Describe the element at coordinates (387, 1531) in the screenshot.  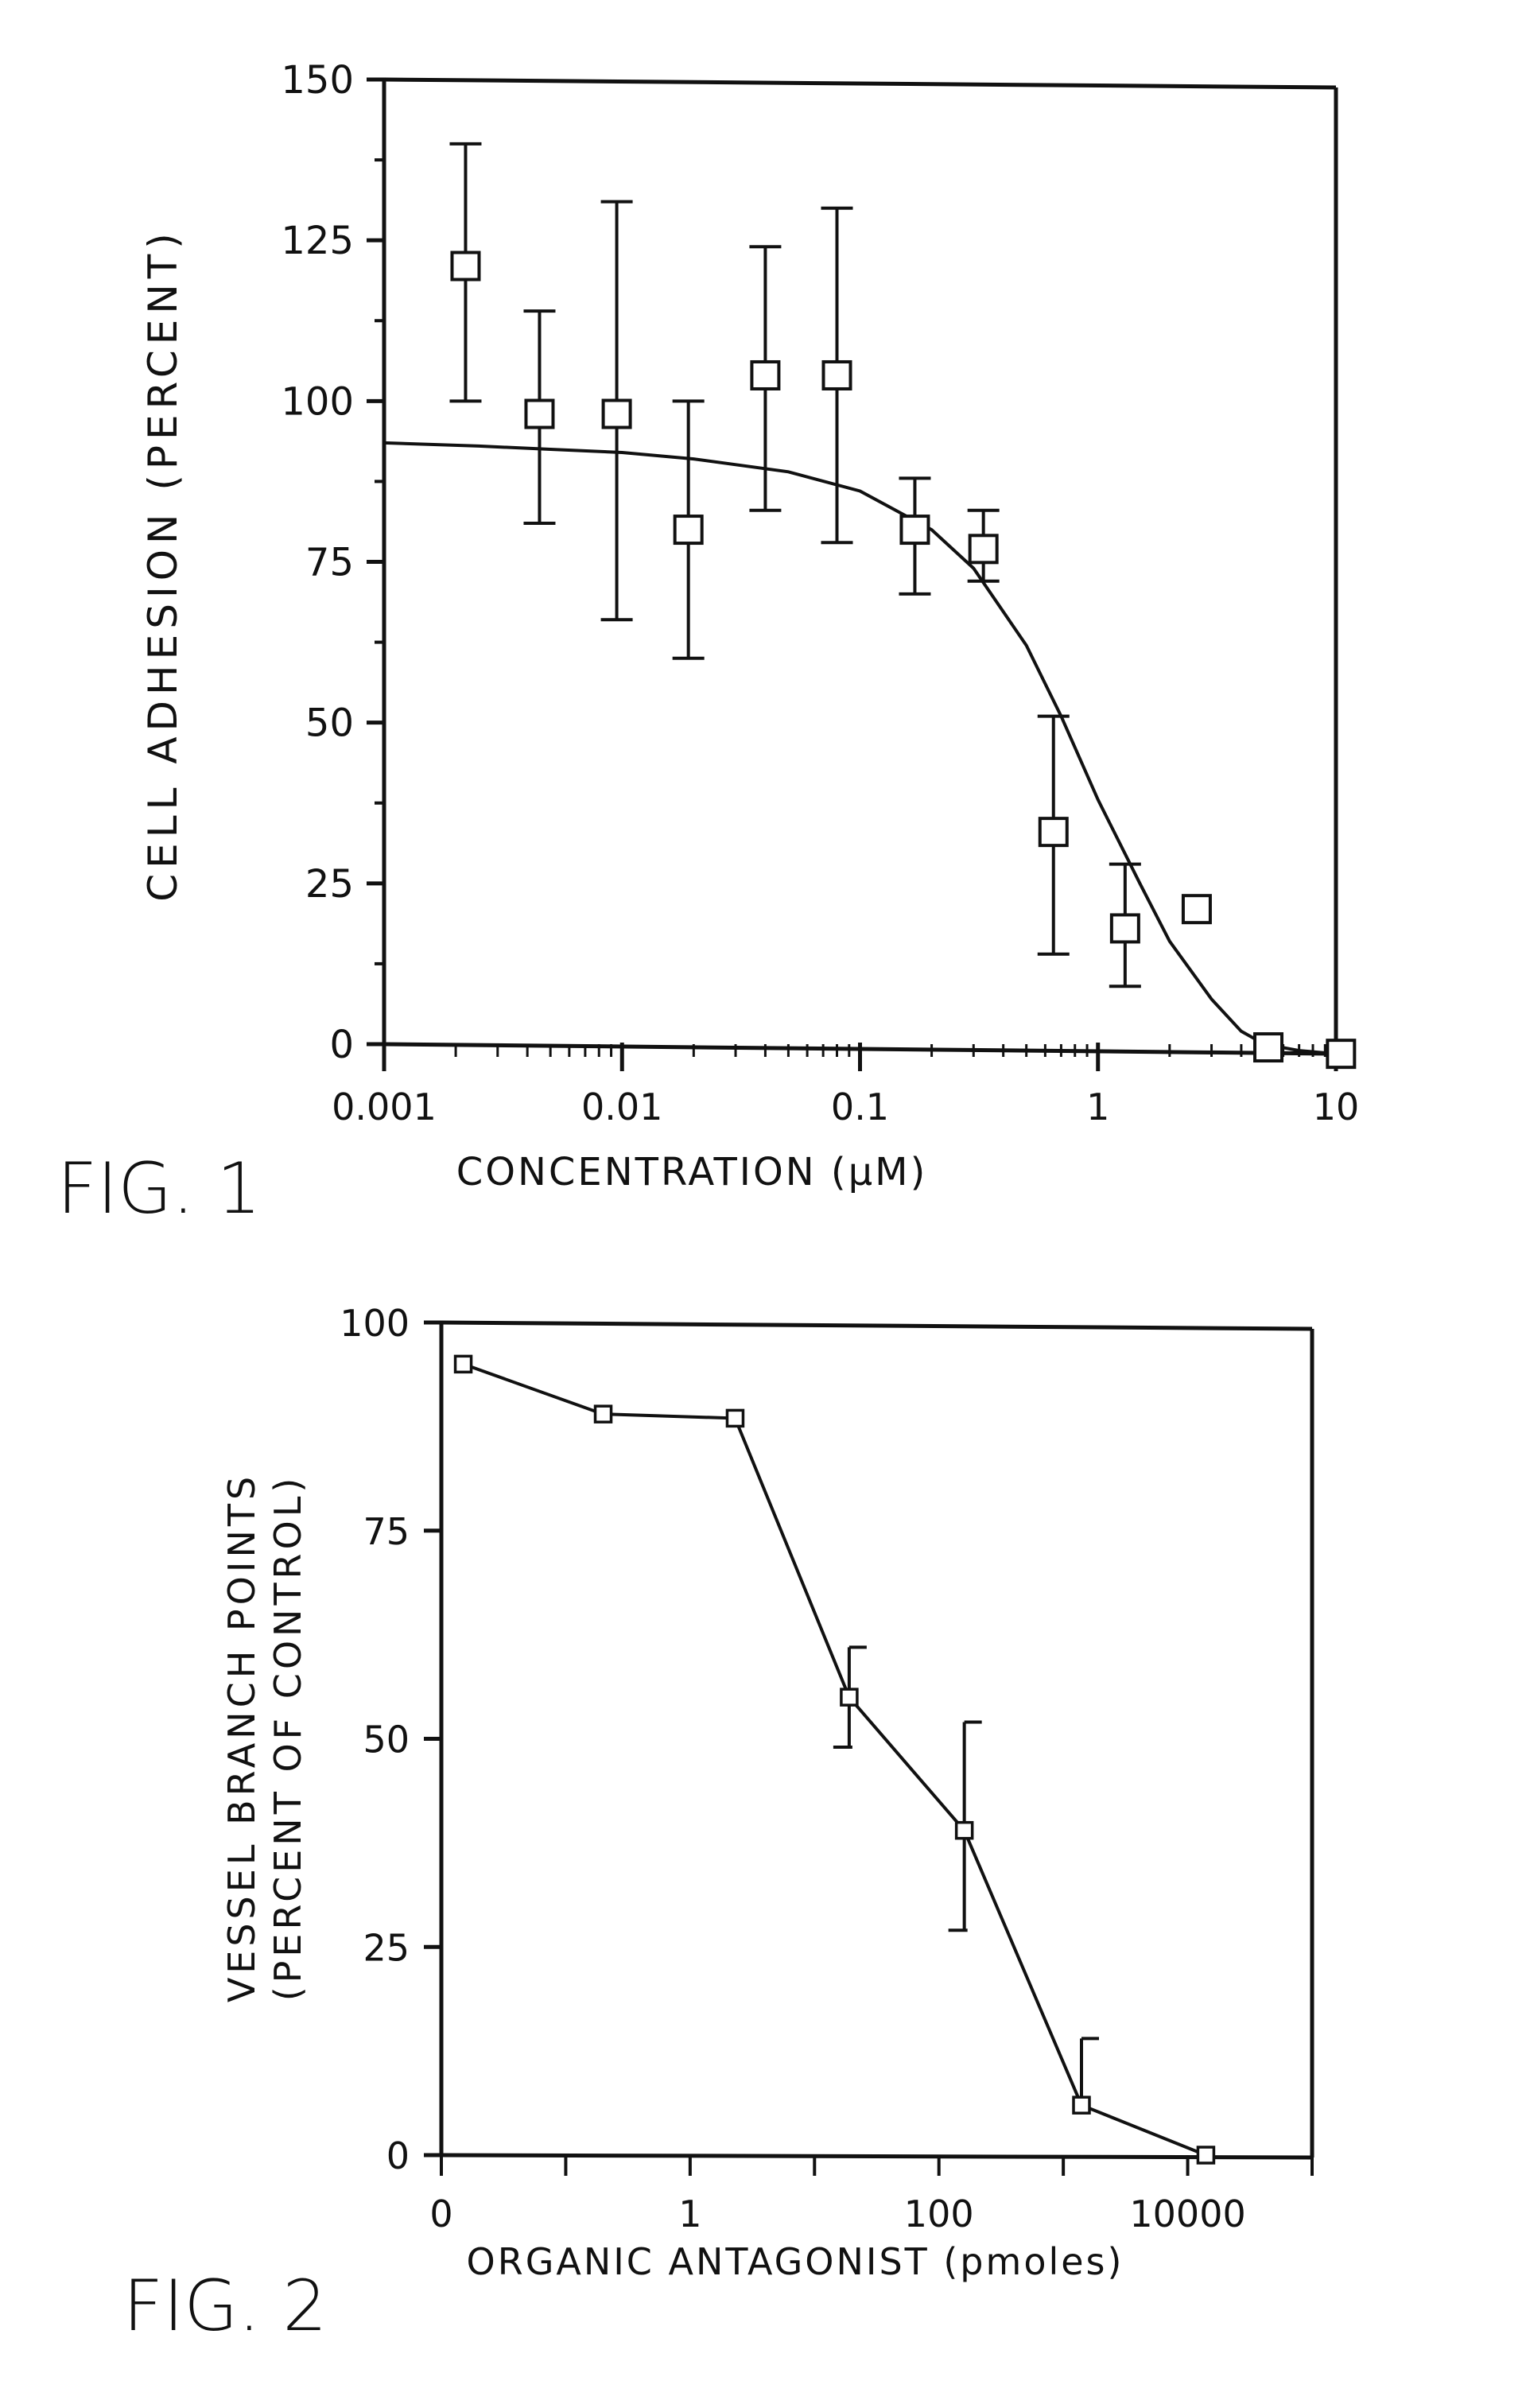
I see `fig2-y-tick-label: 75` at that location.